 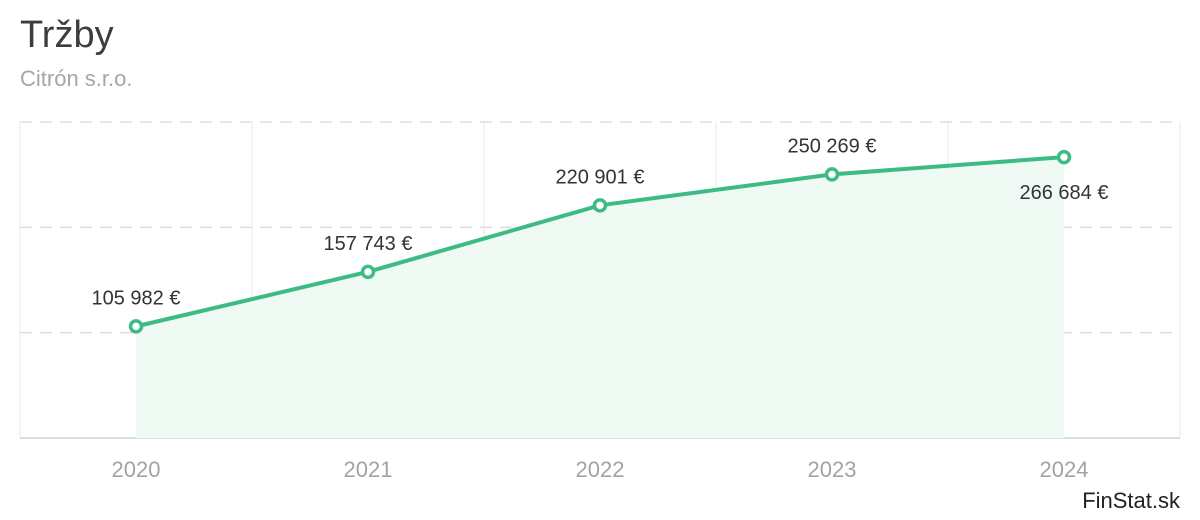 What do you see at coordinates (136, 326) in the screenshot?
I see `data-point-2020` at bounding box center [136, 326].